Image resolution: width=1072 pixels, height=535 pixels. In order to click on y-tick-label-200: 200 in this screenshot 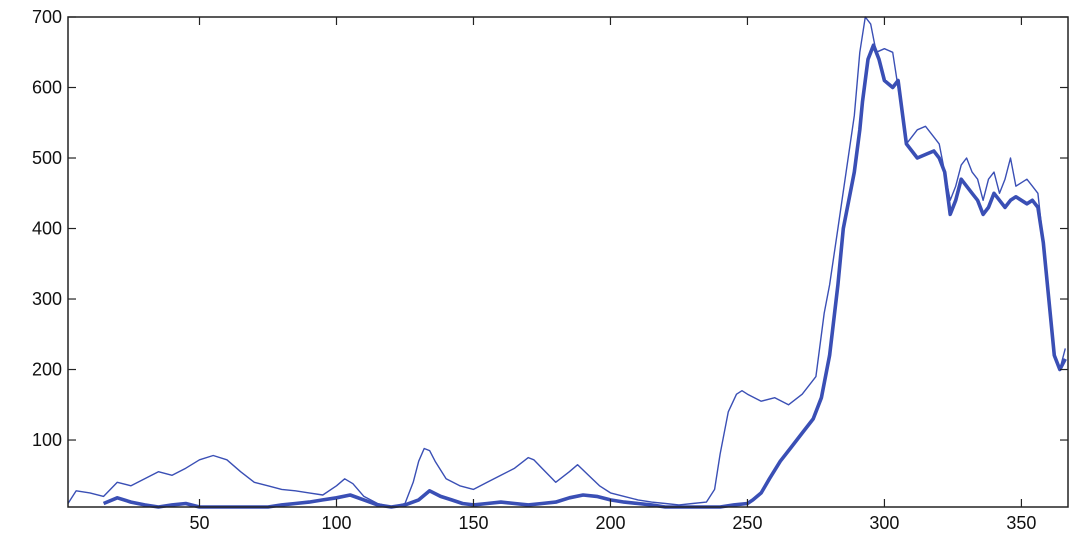, I will do `click(47, 370)`.